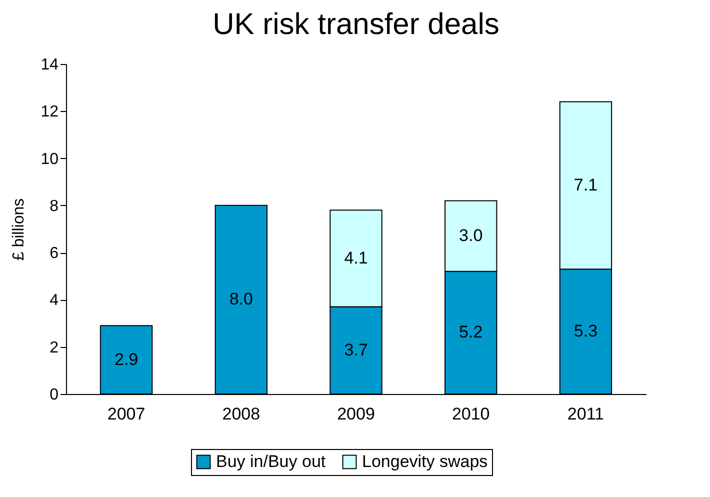 Image resolution: width=710 pixels, height=497 pixels. Describe the element at coordinates (49, 159) in the screenshot. I see `y-tick-label: 10` at that location.